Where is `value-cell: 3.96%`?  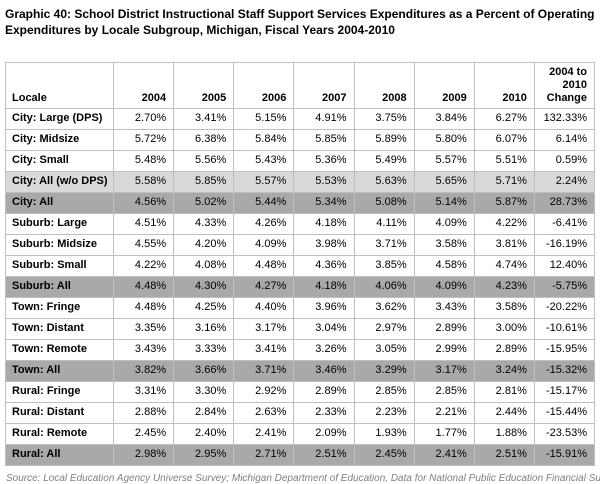
value-cell: 3.96% is located at coordinates (324, 308).